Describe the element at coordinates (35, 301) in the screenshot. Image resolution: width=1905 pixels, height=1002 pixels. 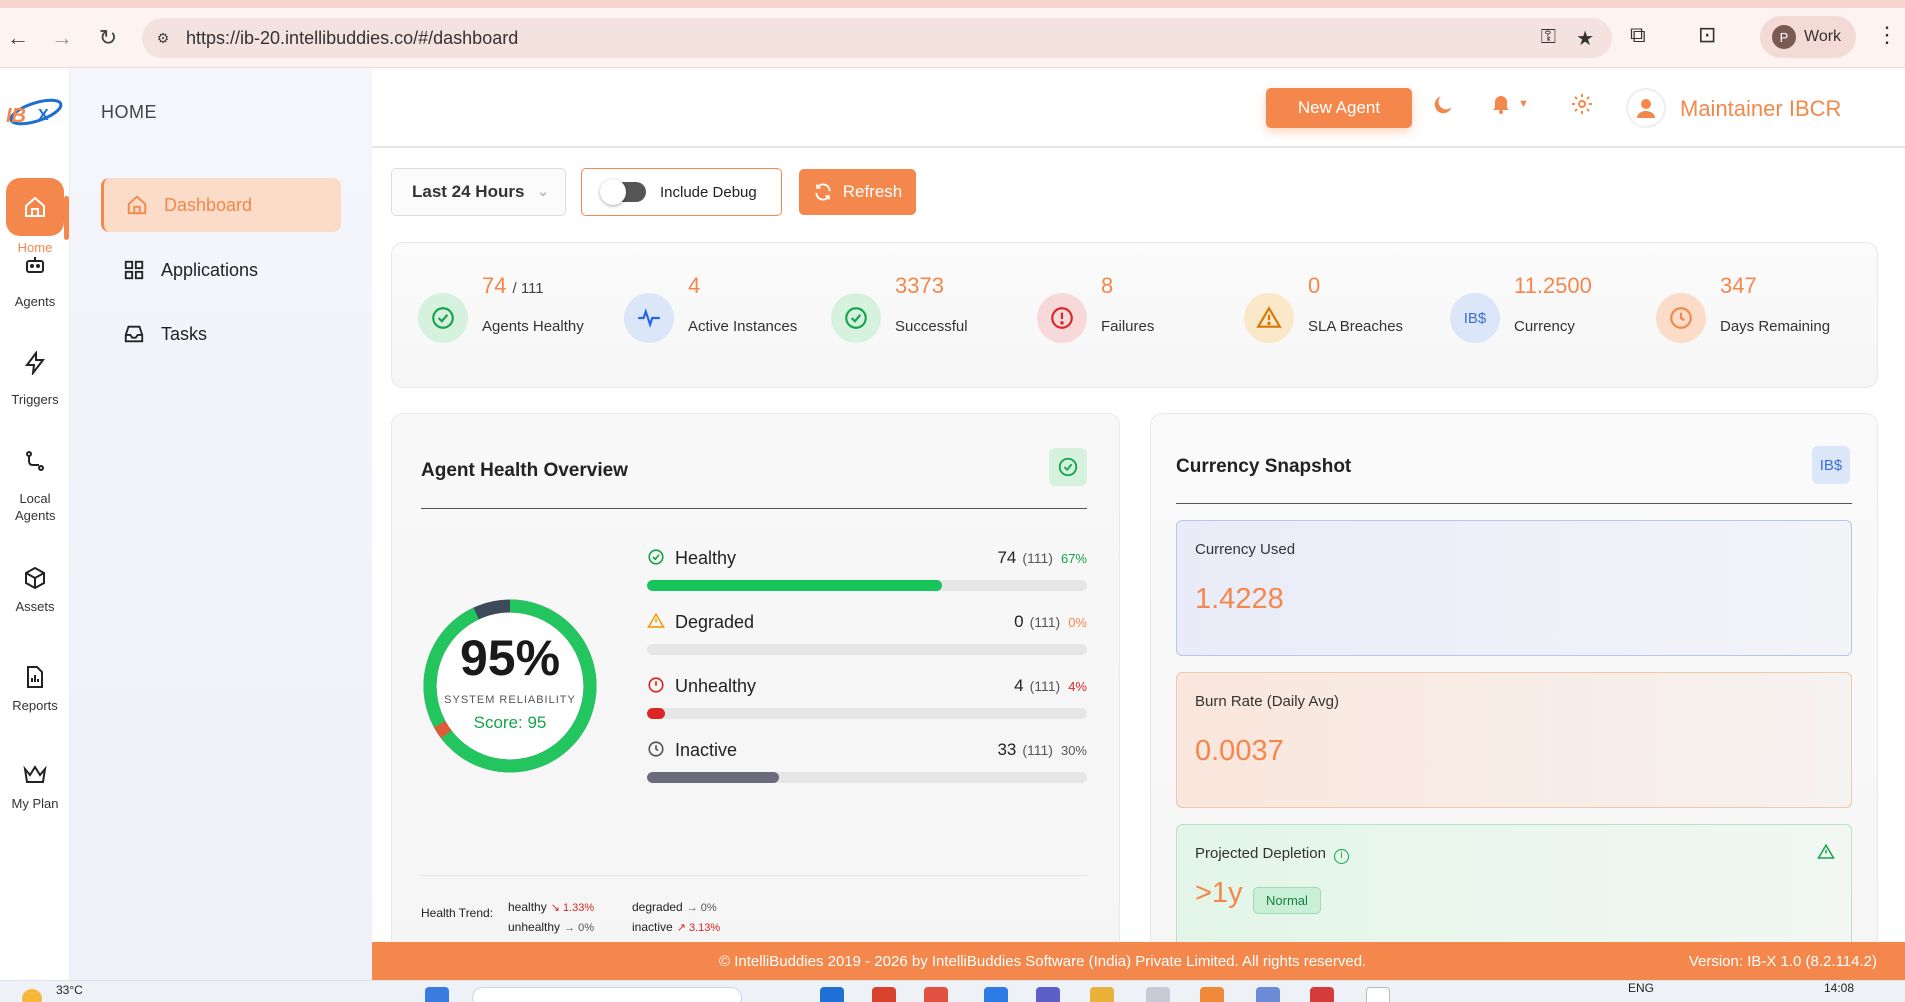
I see `rail-label: Agents` at that location.